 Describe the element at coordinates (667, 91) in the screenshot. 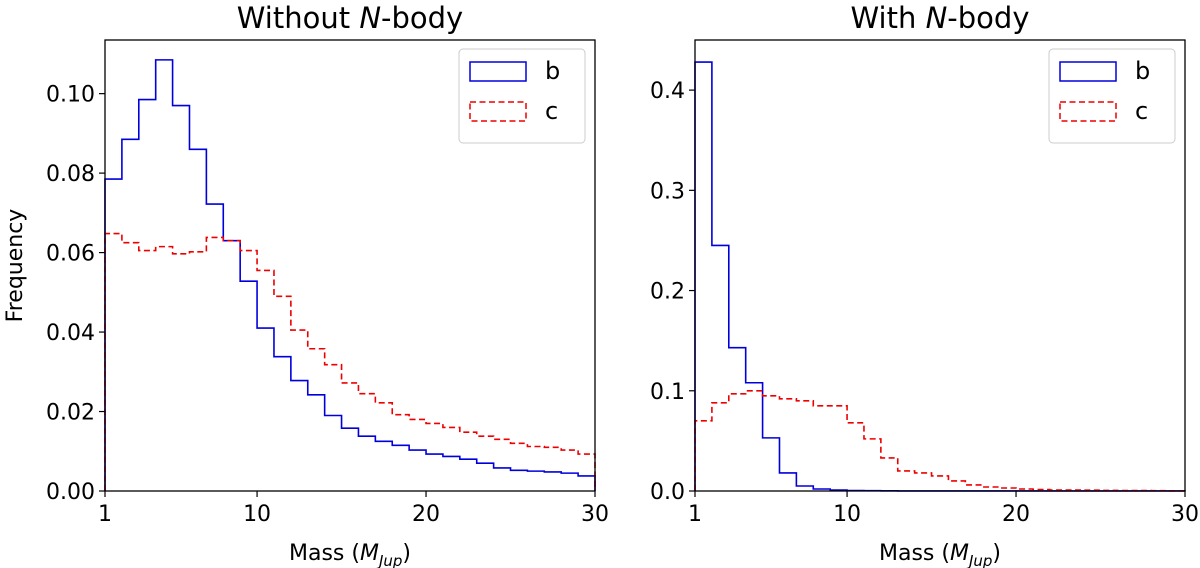

I see `y-tick-label: 0.4` at that location.